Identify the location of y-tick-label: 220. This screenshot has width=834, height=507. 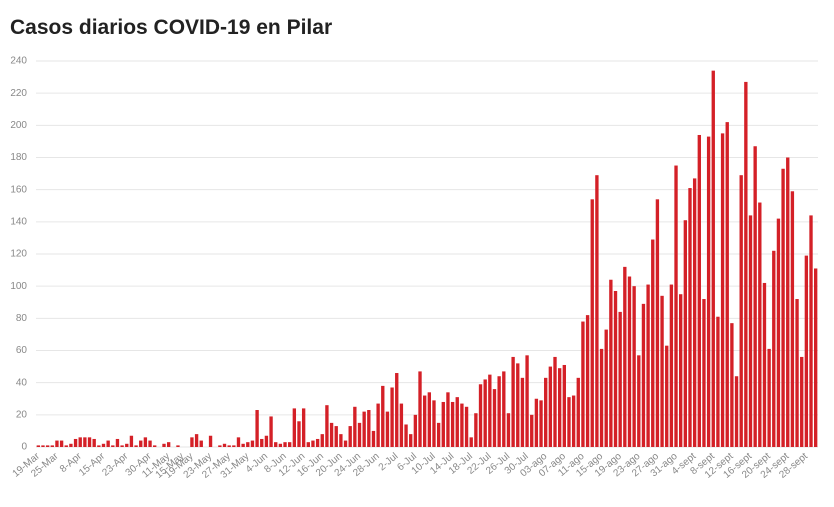
(18, 93).